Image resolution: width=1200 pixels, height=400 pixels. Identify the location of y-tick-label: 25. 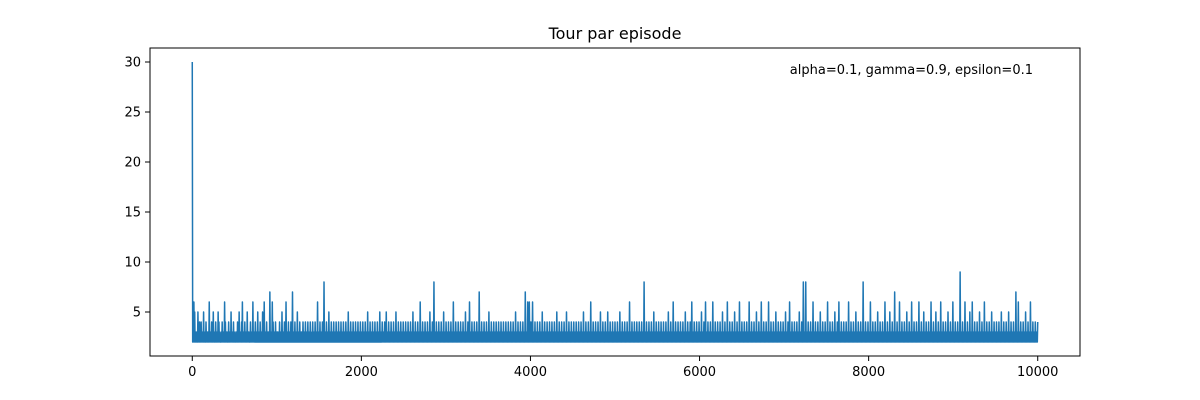
(132, 113).